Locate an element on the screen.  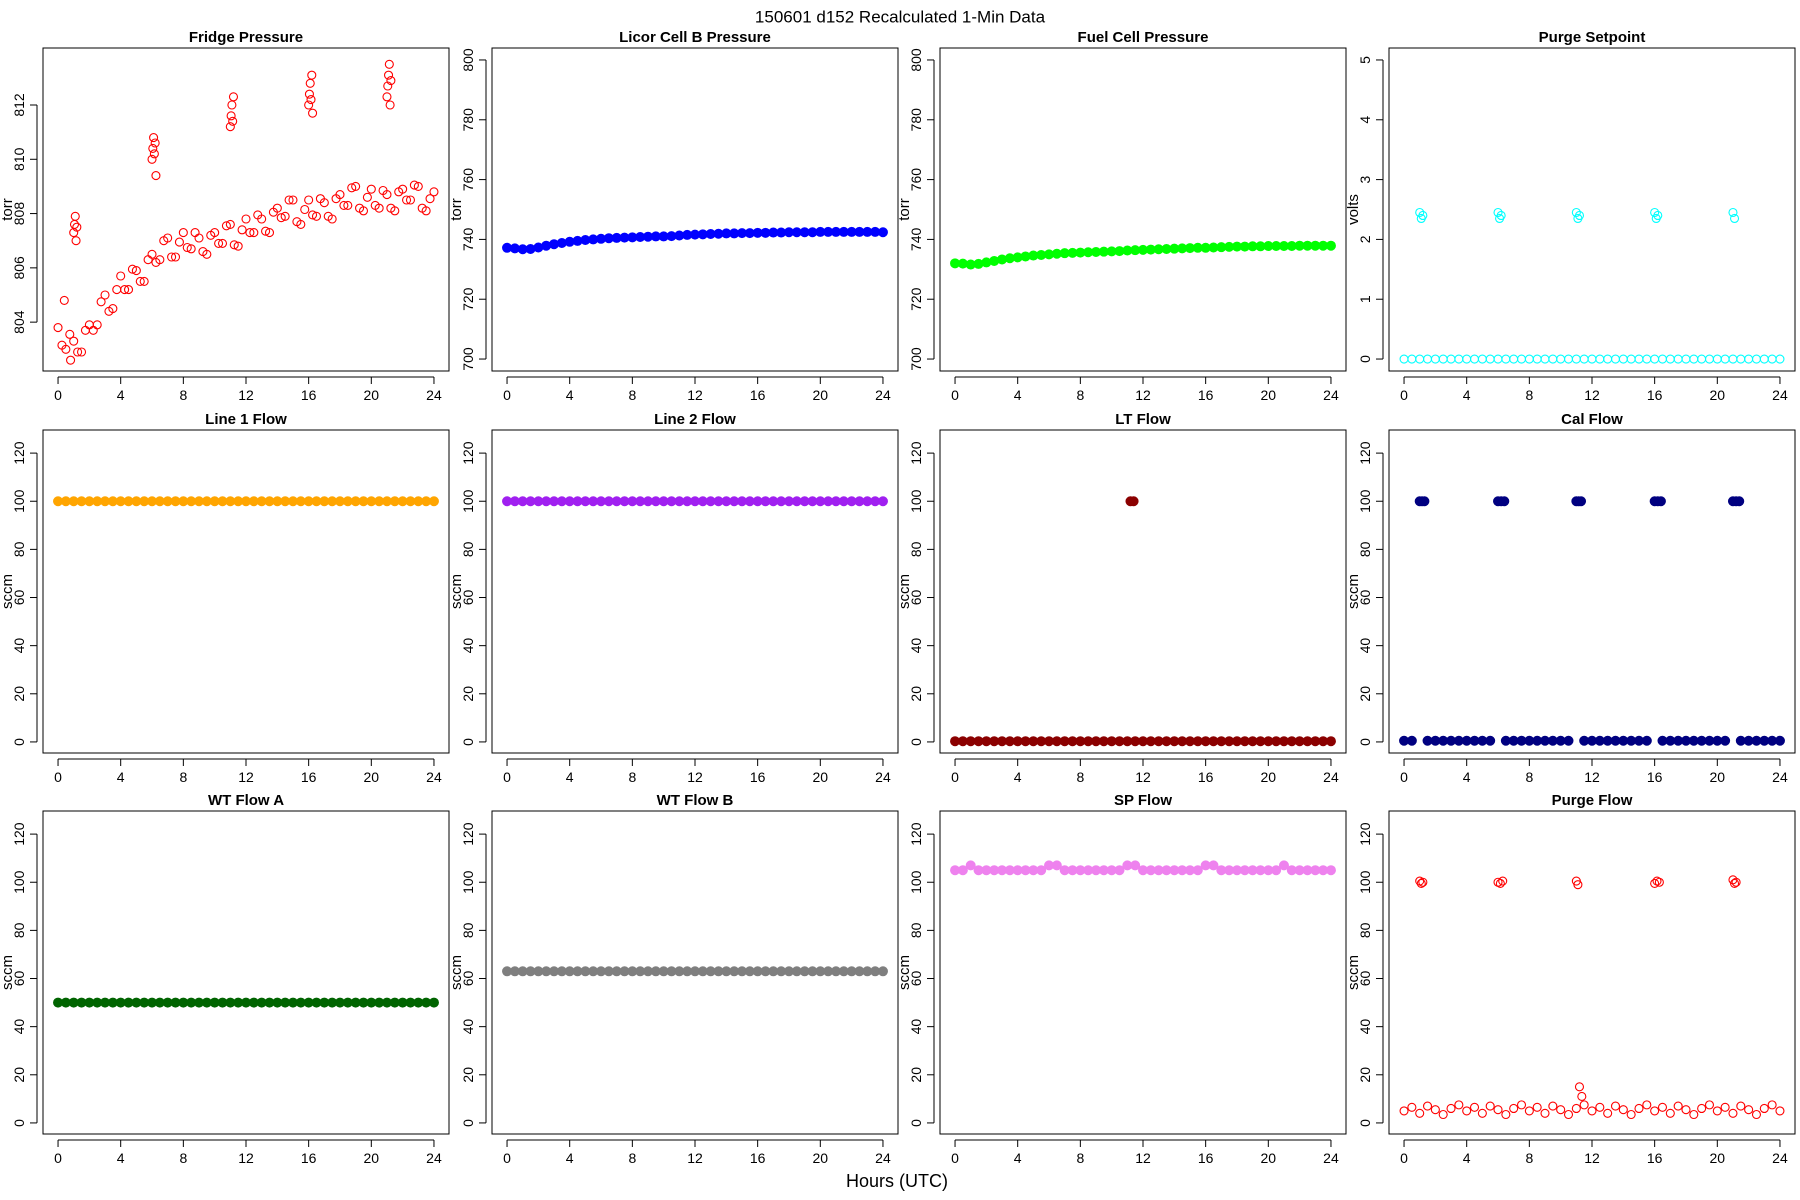
panel-title: Fuel Cell Pressure is located at coordinates (1143, 37).